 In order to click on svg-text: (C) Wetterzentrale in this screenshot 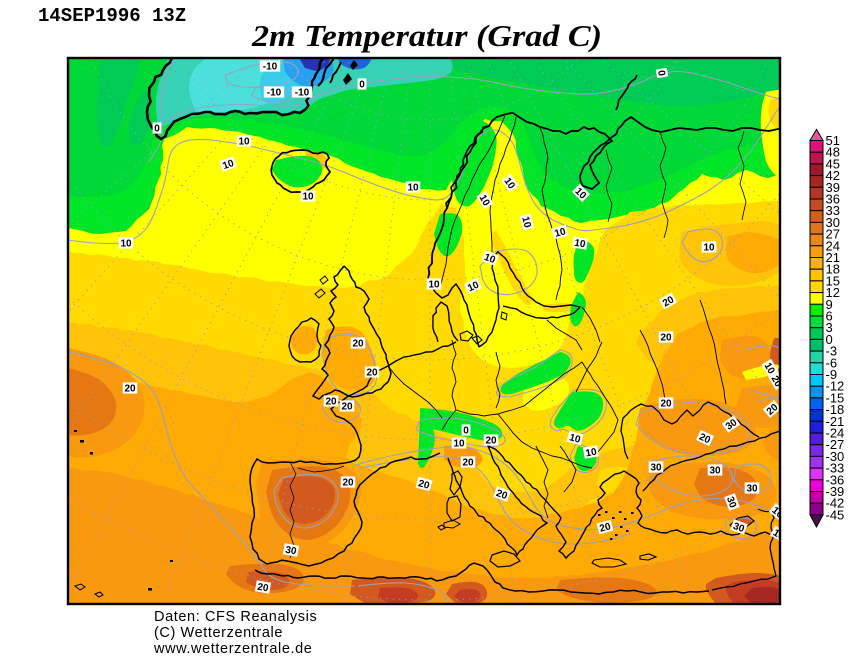, I will do `click(218, 633)`.